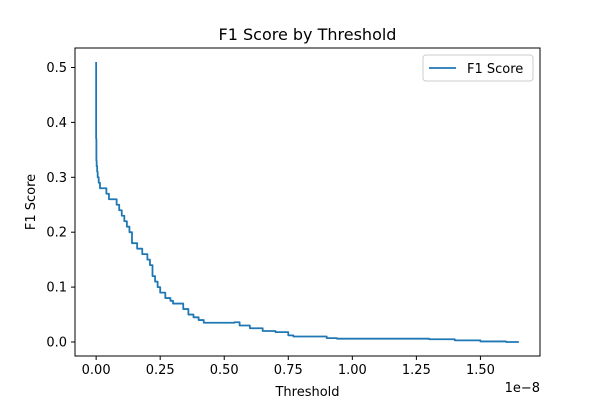 Image resolution: width=600 pixels, height=400 pixels. I want to click on x-tick-label: 0.50, so click(224, 370).